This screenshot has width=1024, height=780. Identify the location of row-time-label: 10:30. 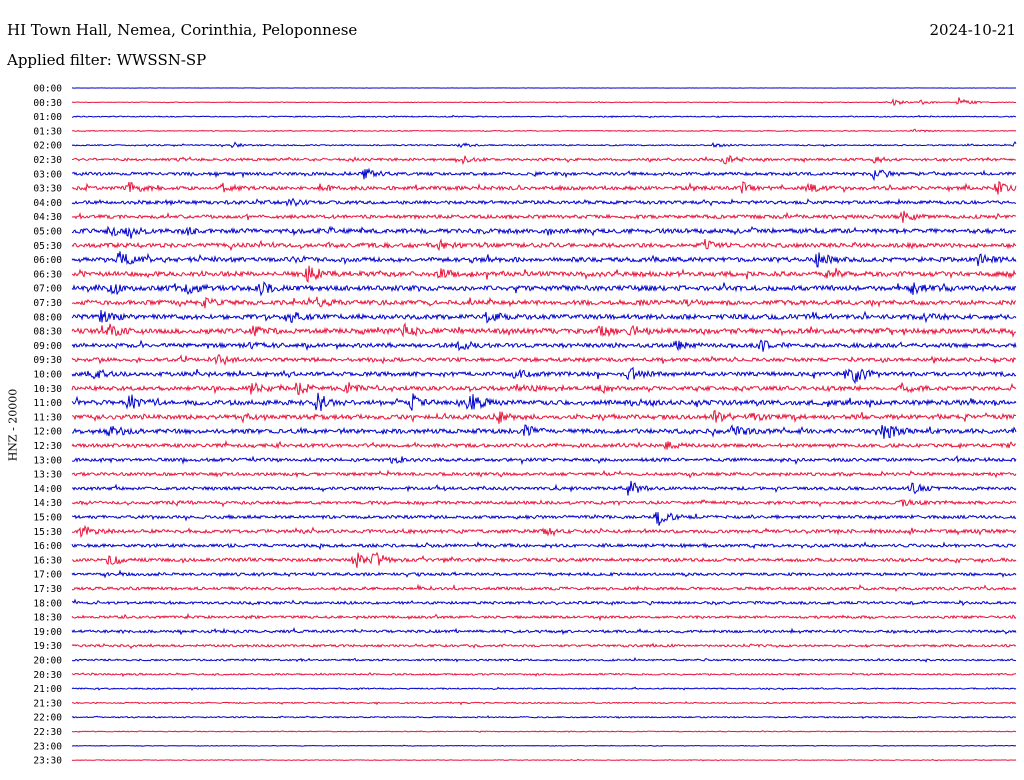
(47, 389).